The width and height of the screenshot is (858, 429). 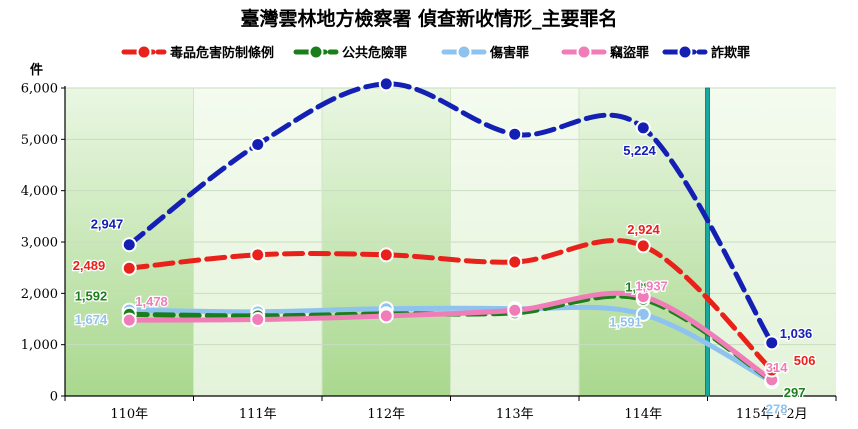 I want to click on legend-item-fraud: 詐欺罪, so click(x=706, y=52).